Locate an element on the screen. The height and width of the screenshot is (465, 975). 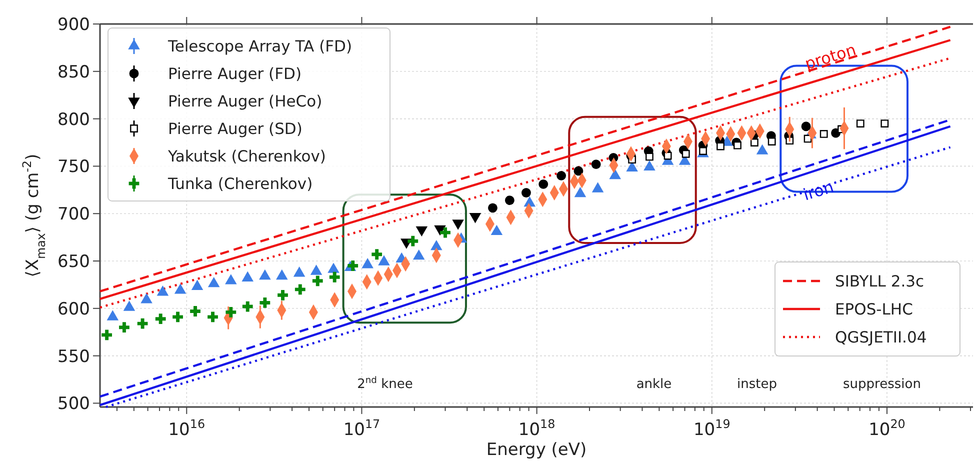
legend-label: Tunka (Cherenkov) is located at coordinates (240, 183).